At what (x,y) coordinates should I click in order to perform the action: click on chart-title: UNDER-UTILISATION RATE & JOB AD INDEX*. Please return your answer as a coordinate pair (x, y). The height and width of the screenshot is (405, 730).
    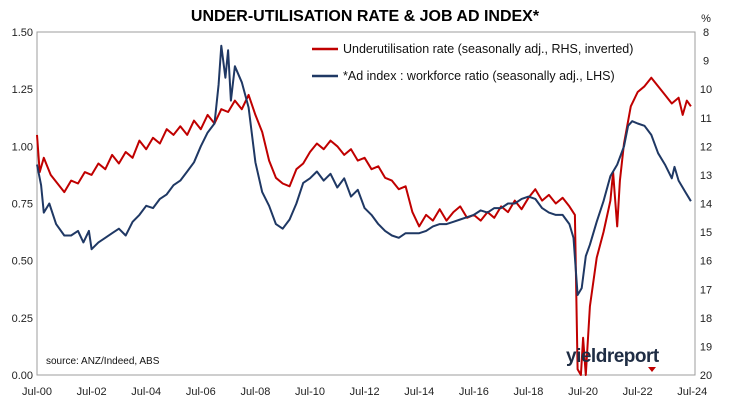
    Looking at the image, I should click on (365, 16).